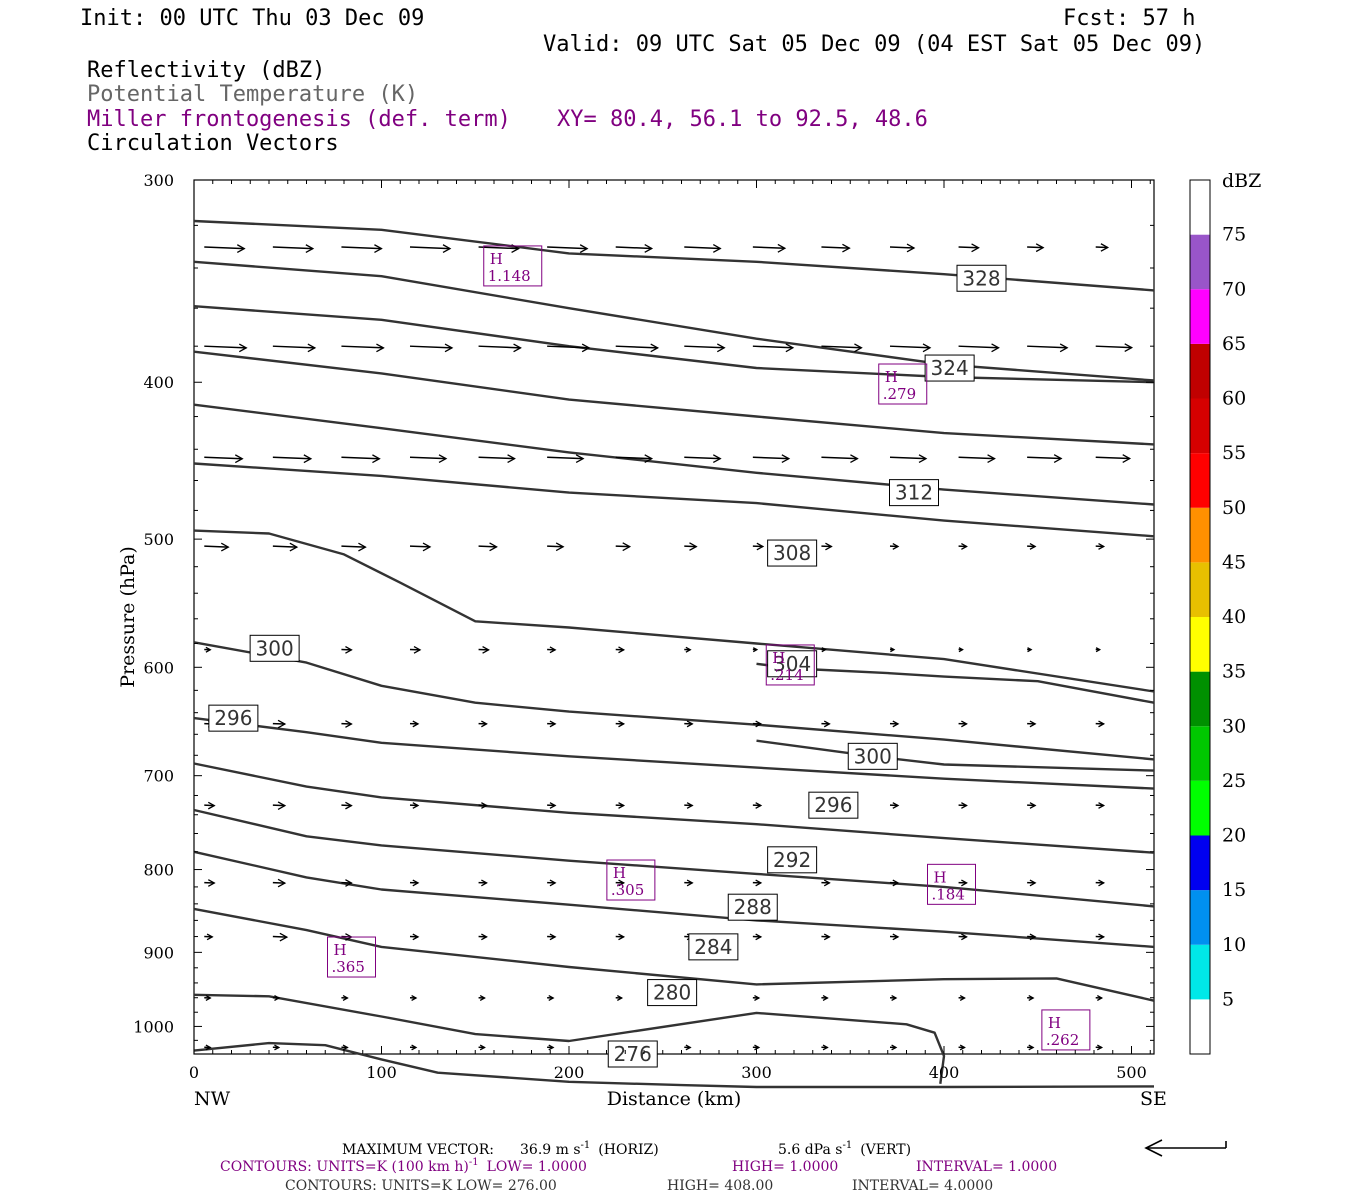 The image size is (1350, 1200). I want to click on x-axis-label: Distance (km), so click(674, 1099).